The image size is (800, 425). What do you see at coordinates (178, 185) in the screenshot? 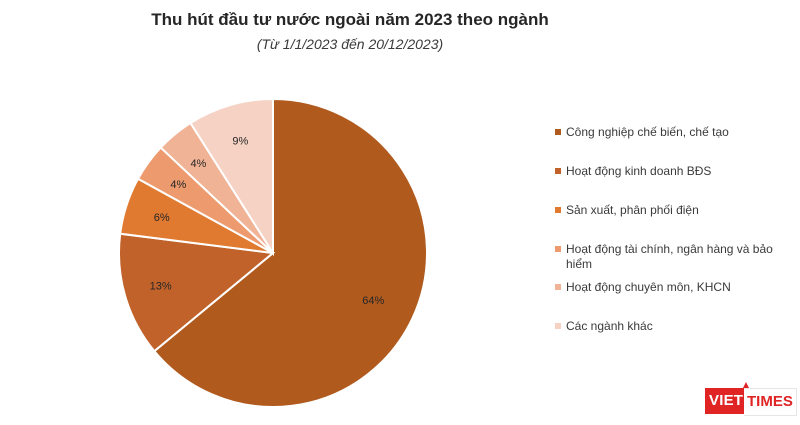
I see `pie-label-finance: 4%` at bounding box center [178, 185].